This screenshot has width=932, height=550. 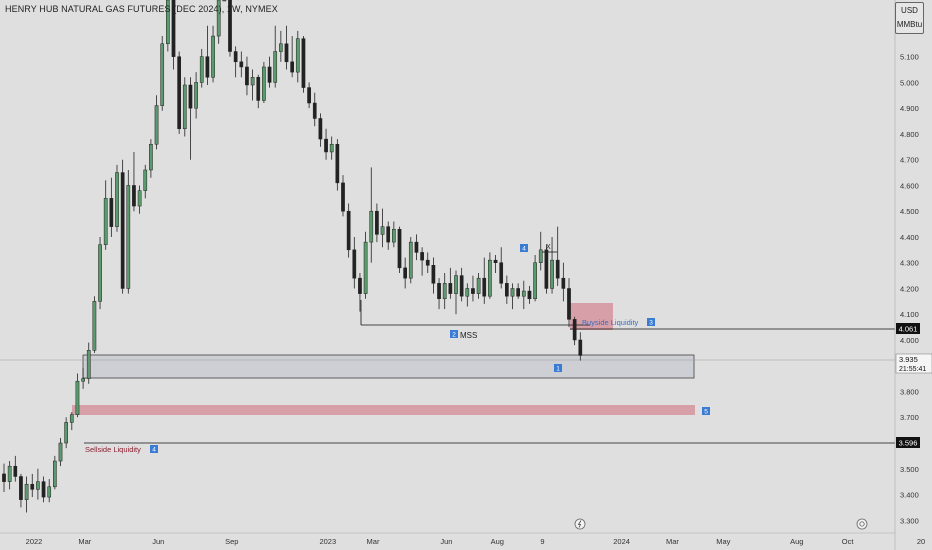 I want to click on marker-2: 2, so click(x=454, y=334).